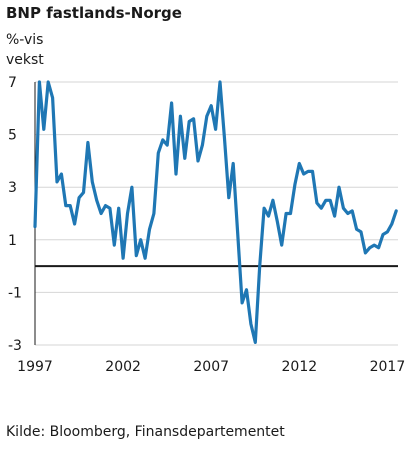  I want to click on x-tick-label: 2017, so click(388, 367).